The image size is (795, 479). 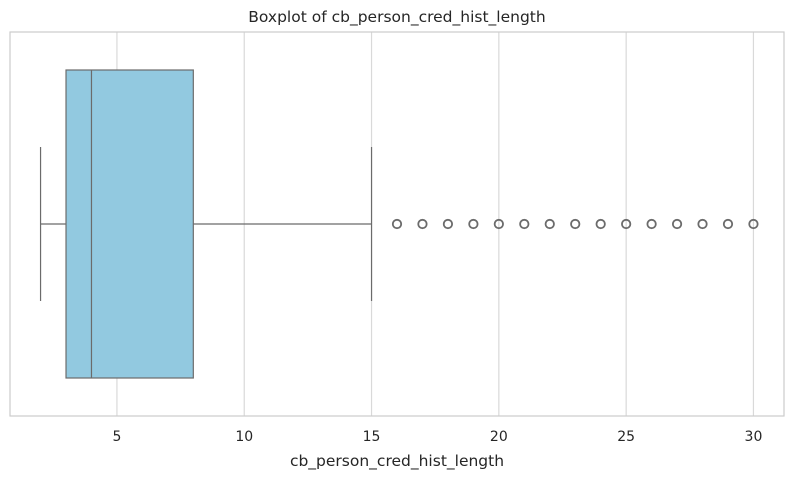 I want to click on chart-title: Boxplot of cb_person_cred_hist_length, so click(x=396, y=17).